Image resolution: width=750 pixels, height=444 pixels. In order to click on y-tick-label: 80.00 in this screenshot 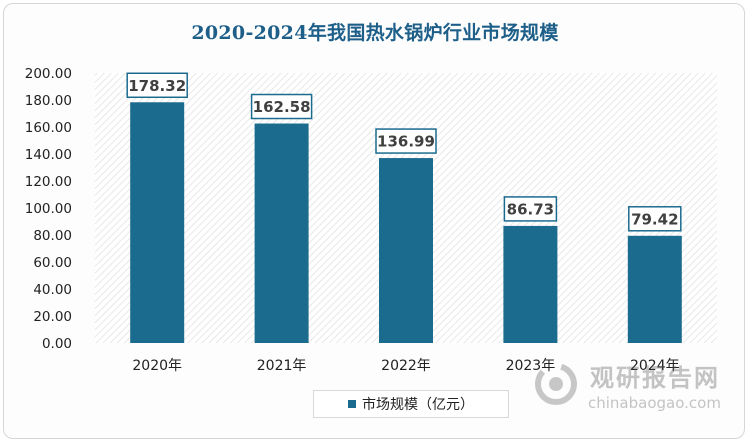, I will do `click(52, 236)`.